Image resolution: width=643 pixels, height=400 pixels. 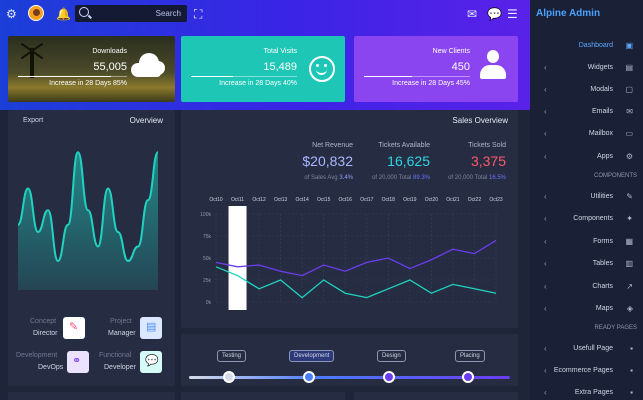 I want to click on search-input: Search, so click(x=131, y=13).